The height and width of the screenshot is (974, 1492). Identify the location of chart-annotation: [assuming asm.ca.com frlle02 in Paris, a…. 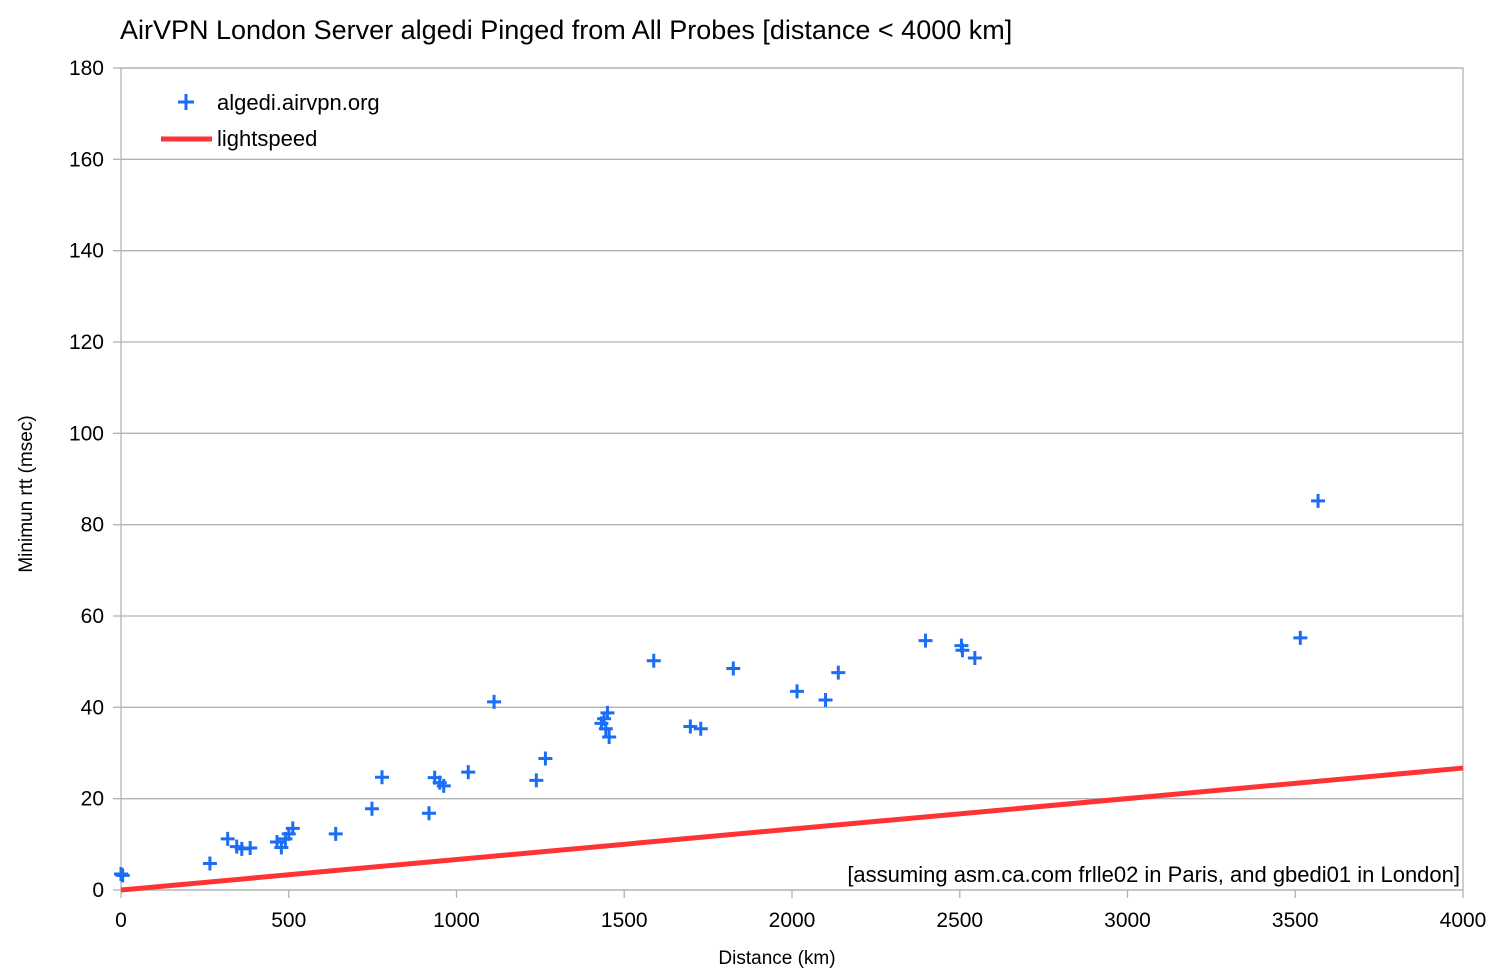
(1153, 874).